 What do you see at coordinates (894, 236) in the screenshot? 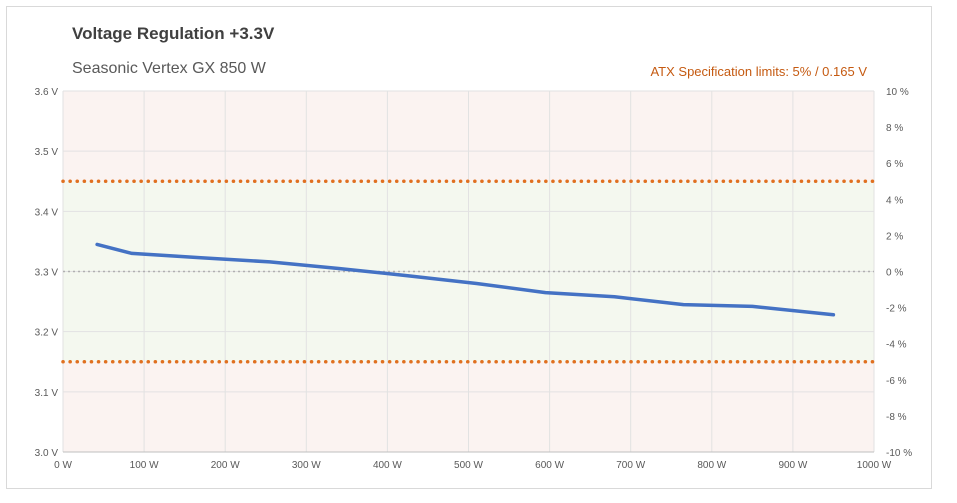
I see `y2-tick-label: 2 %` at bounding box center [894, 236].